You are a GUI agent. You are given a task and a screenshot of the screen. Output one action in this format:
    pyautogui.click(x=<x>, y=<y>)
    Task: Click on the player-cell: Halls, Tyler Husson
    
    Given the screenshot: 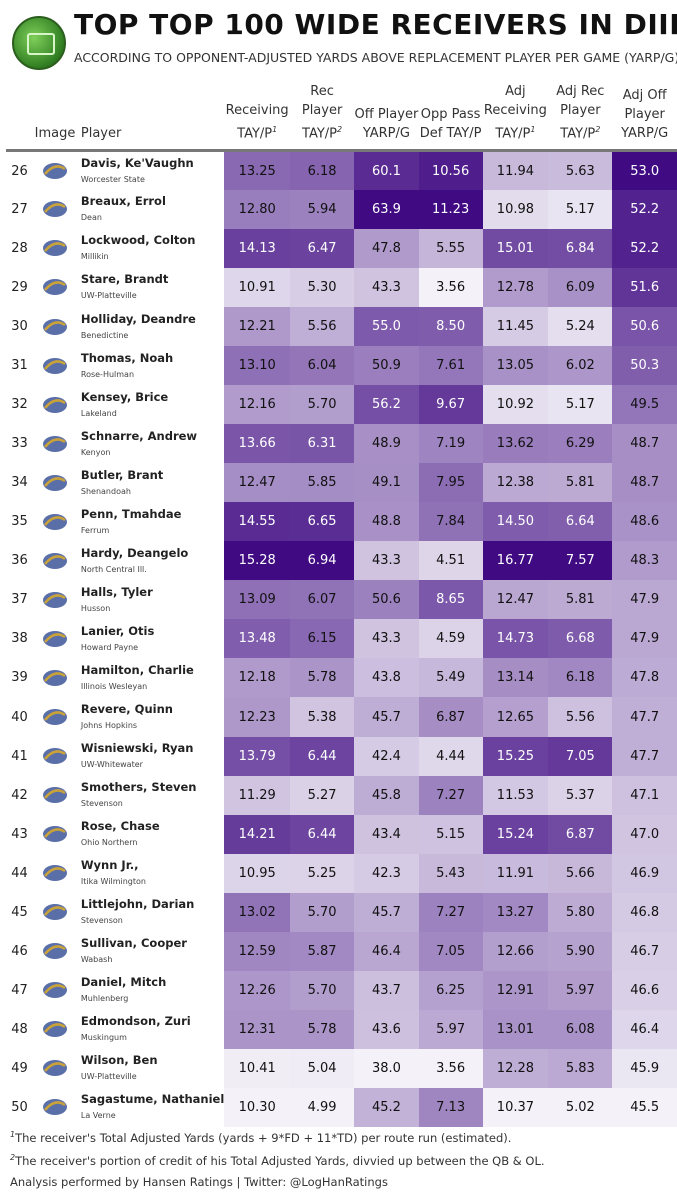 What is the action you would take?
    pyautogui.click(x=150, y=599)
    